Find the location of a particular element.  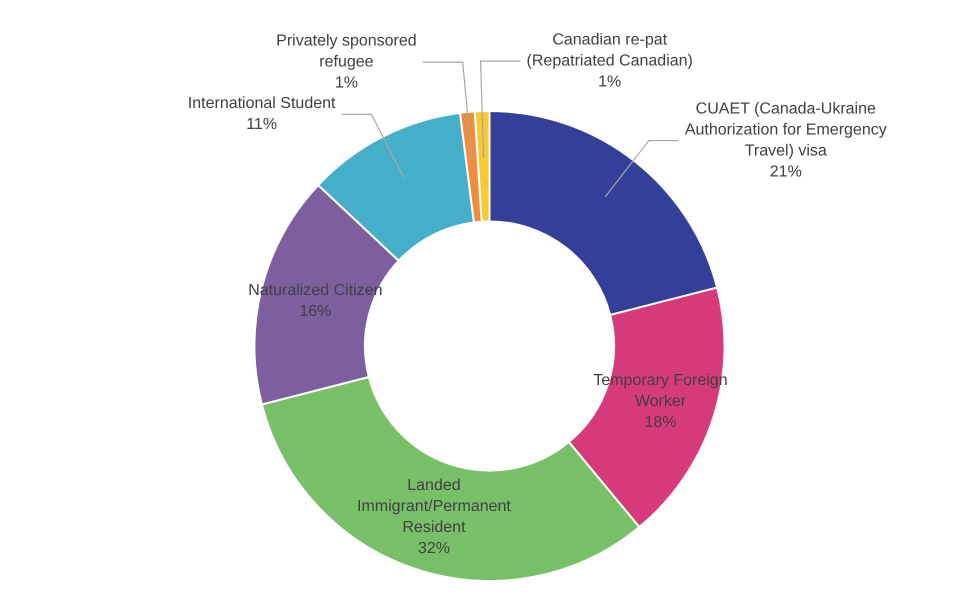

data-label: 16% is located at coordinates (315, 311).